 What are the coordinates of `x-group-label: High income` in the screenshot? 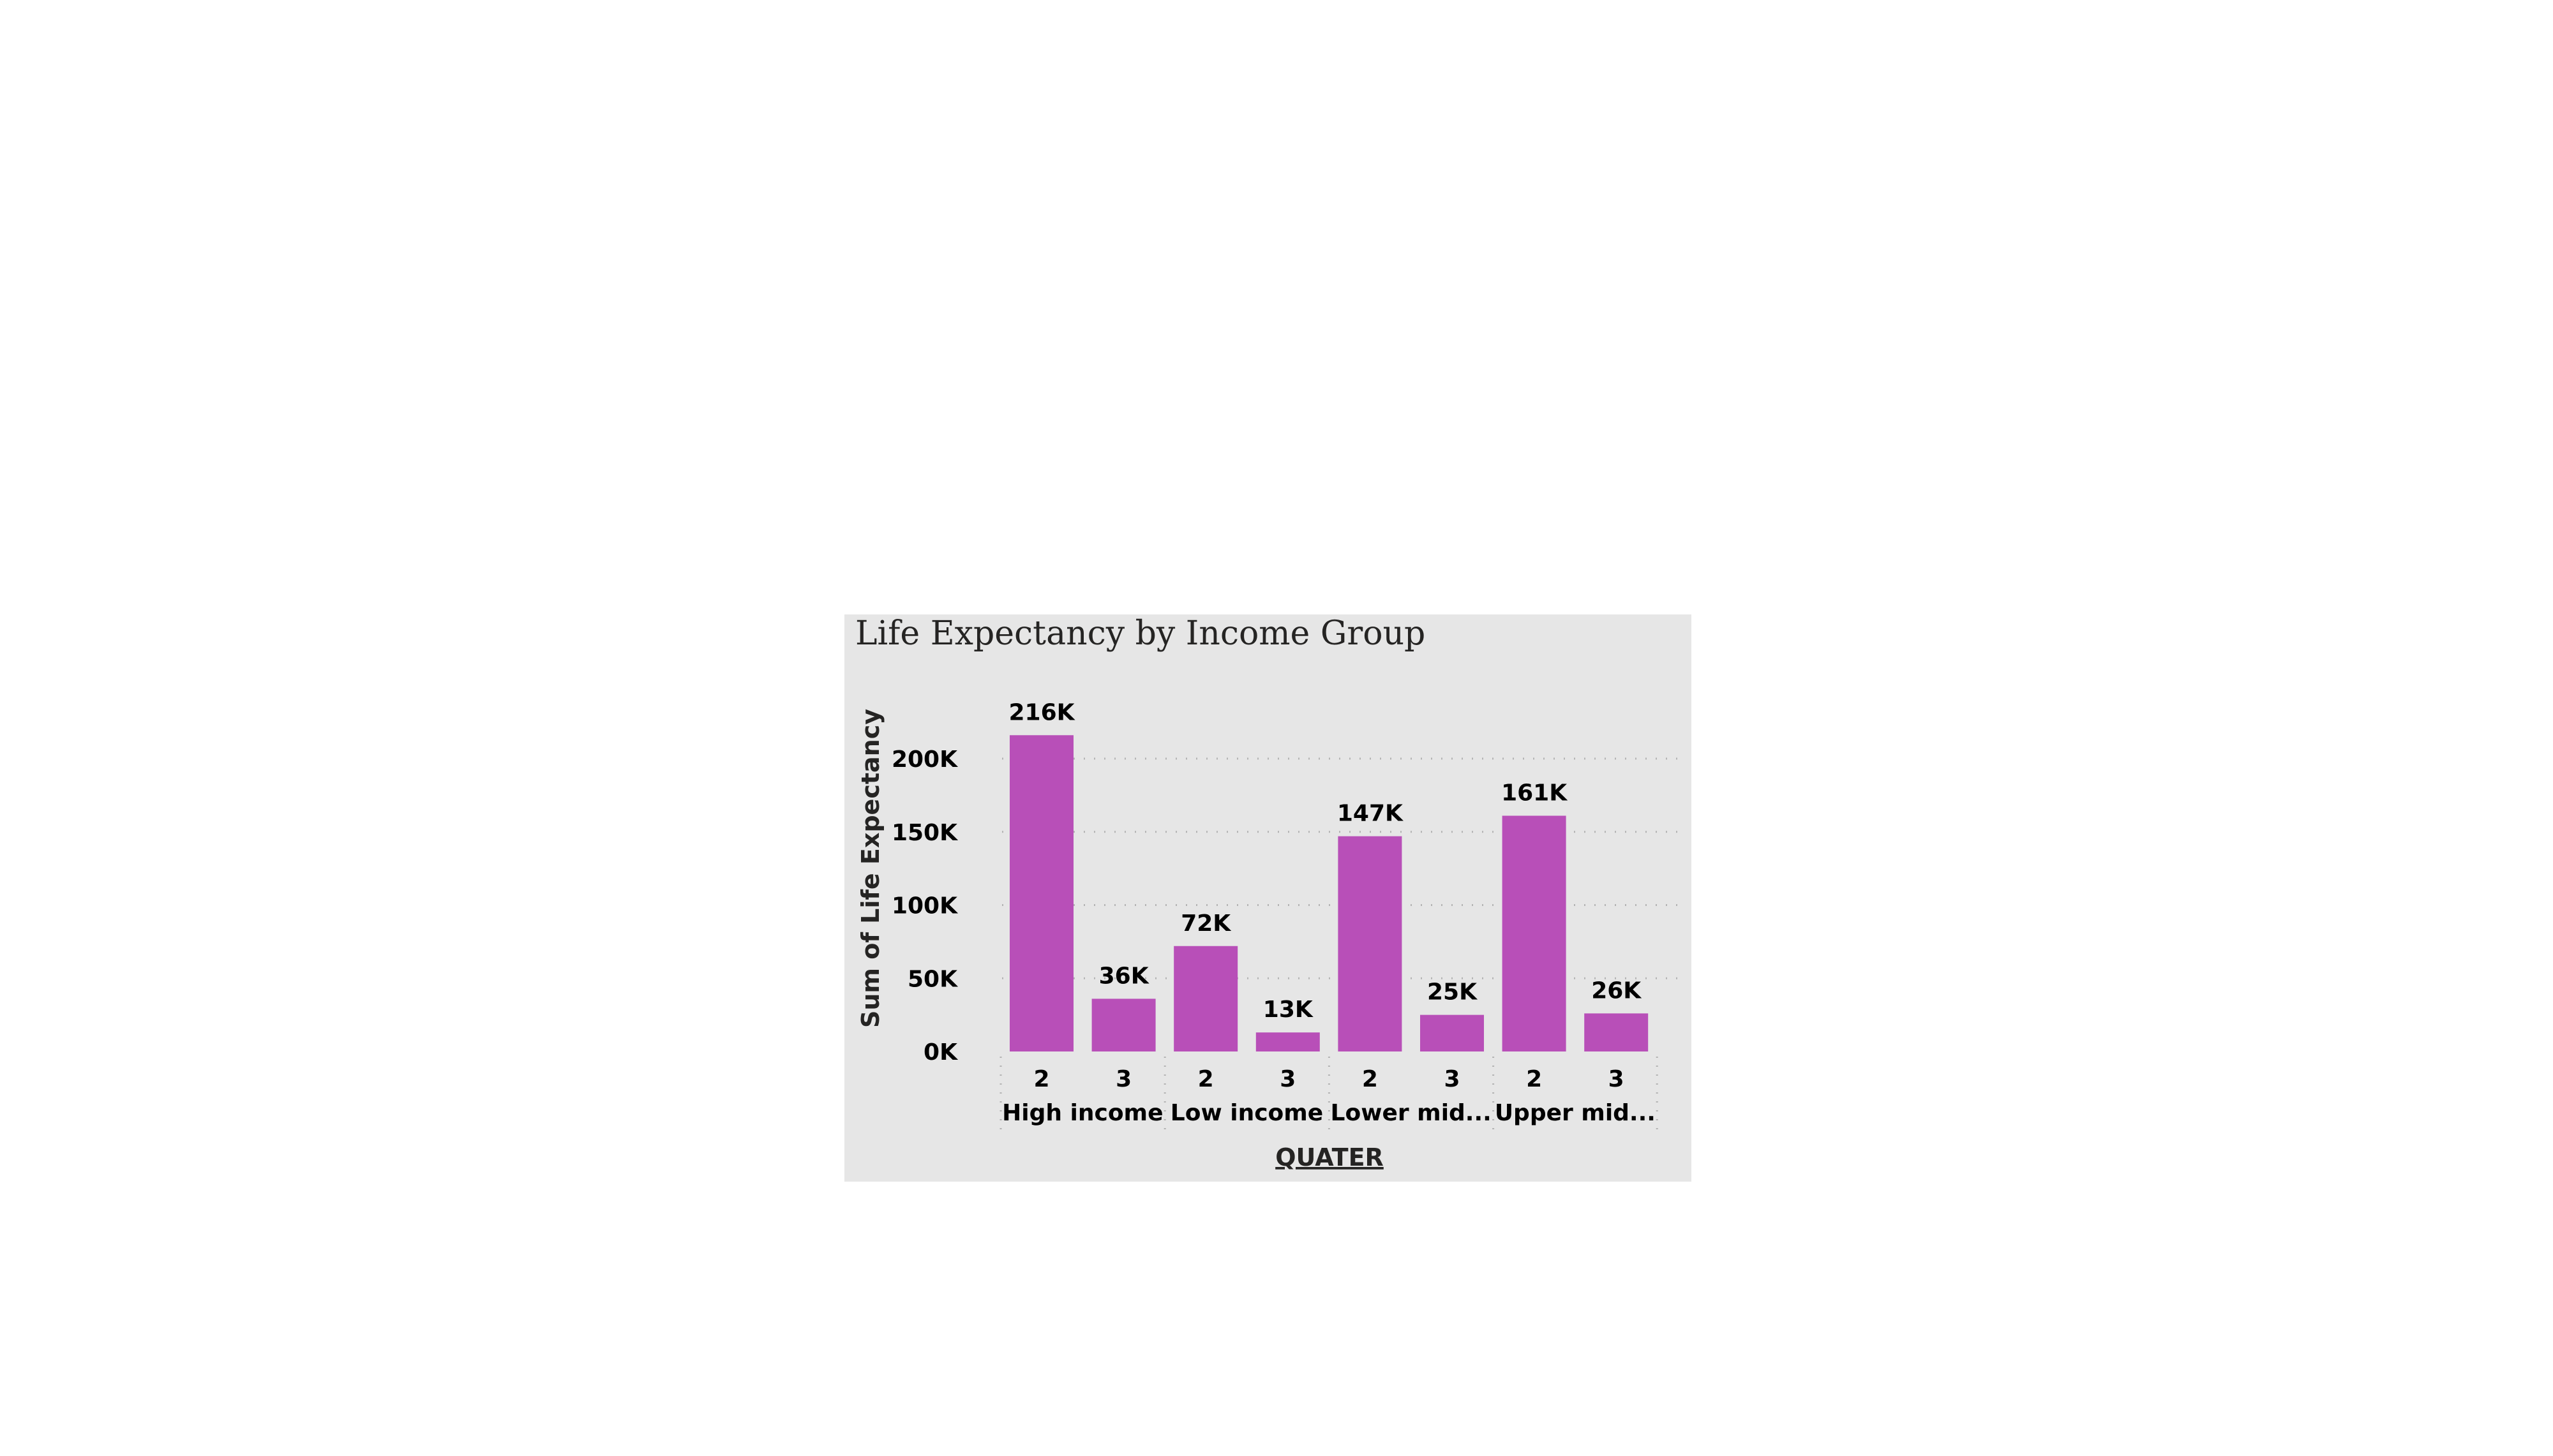 It's located at (1082, 1113).